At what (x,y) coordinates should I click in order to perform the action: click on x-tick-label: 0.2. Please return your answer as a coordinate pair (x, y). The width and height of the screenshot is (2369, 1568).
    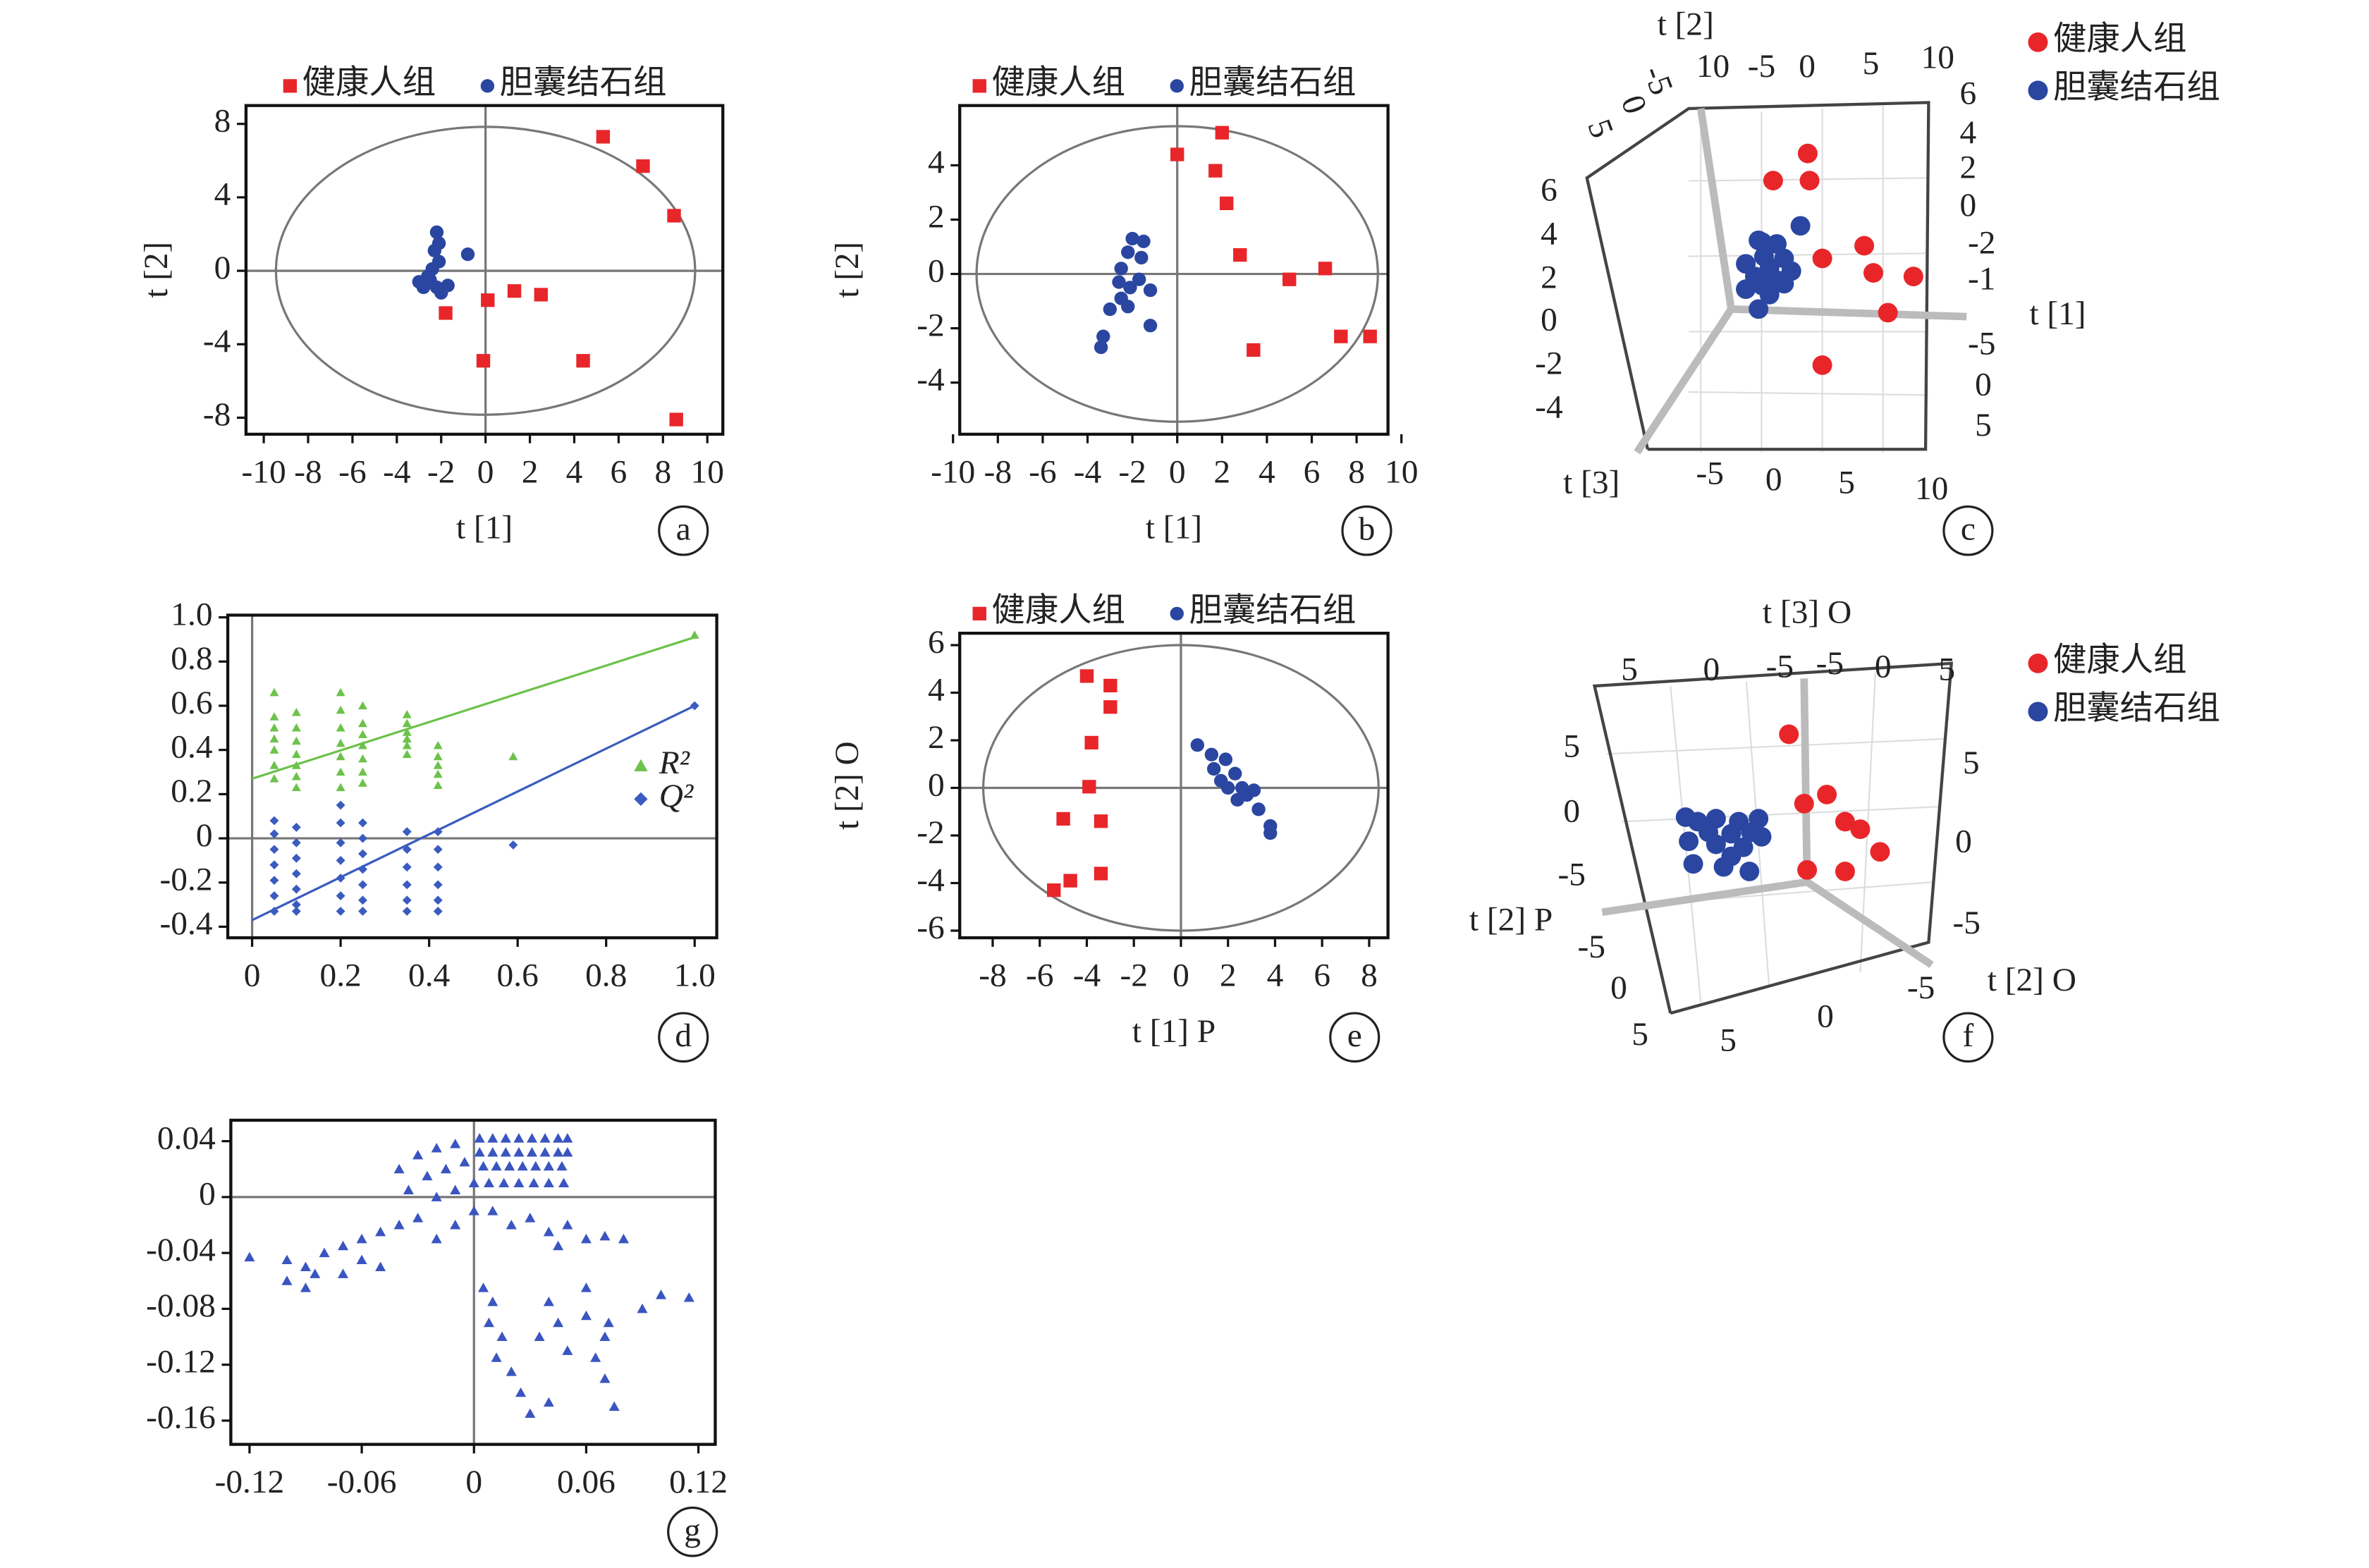
    Looking at the image, I should click on (341, 975).